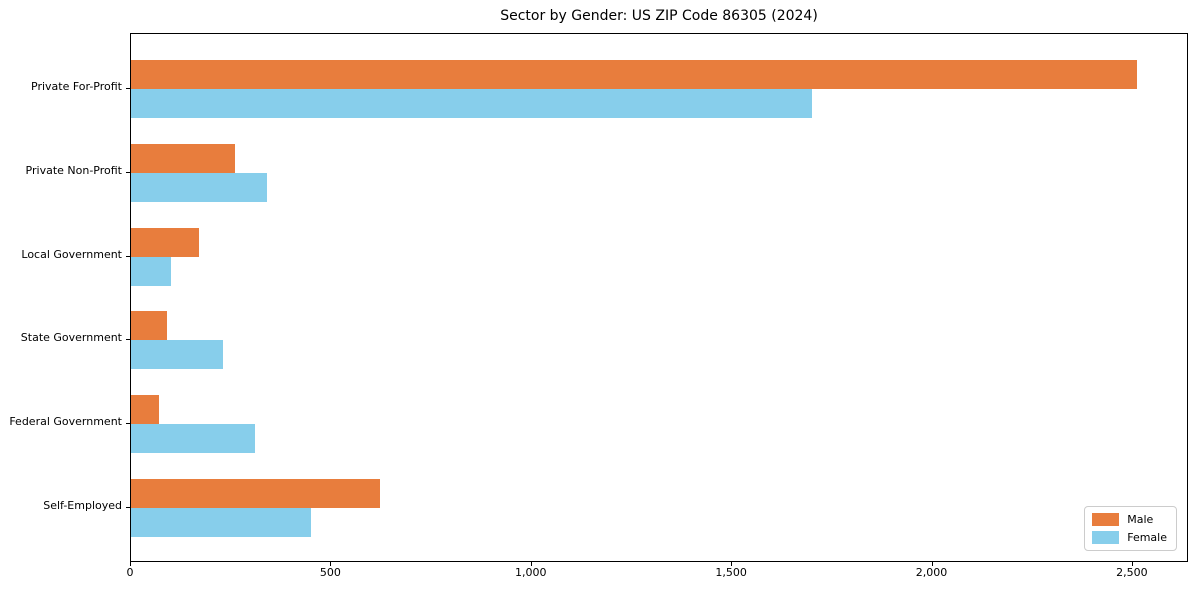 The image size is (1200, 600). What do you see at coordinates (1140, 519) in the screenshot?
I see `legend-label: Male` at bounding box center [1140, 519].